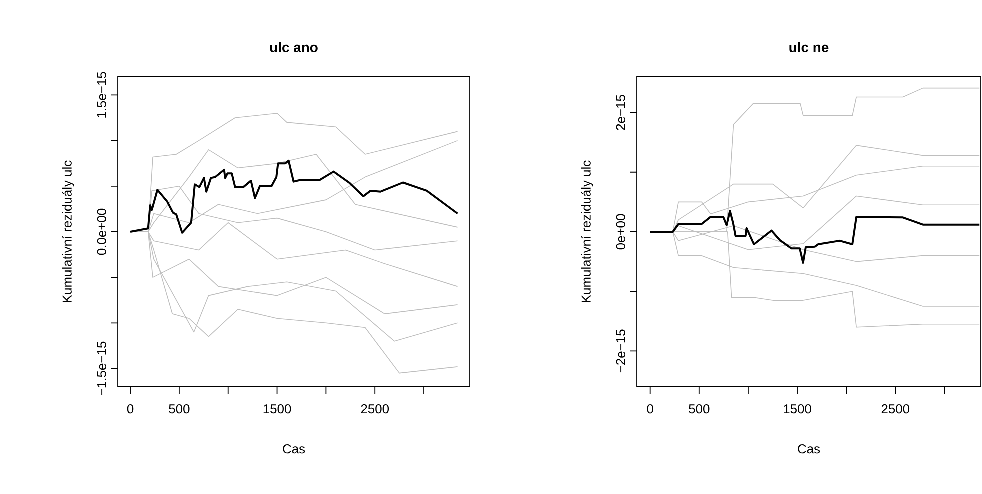 The width and height of the screenshot is (982, 494). What do you see at coordinates (809, 47) in the screenshot?
I see `chart-title: ulc ne` at bounding box center [809, 47].